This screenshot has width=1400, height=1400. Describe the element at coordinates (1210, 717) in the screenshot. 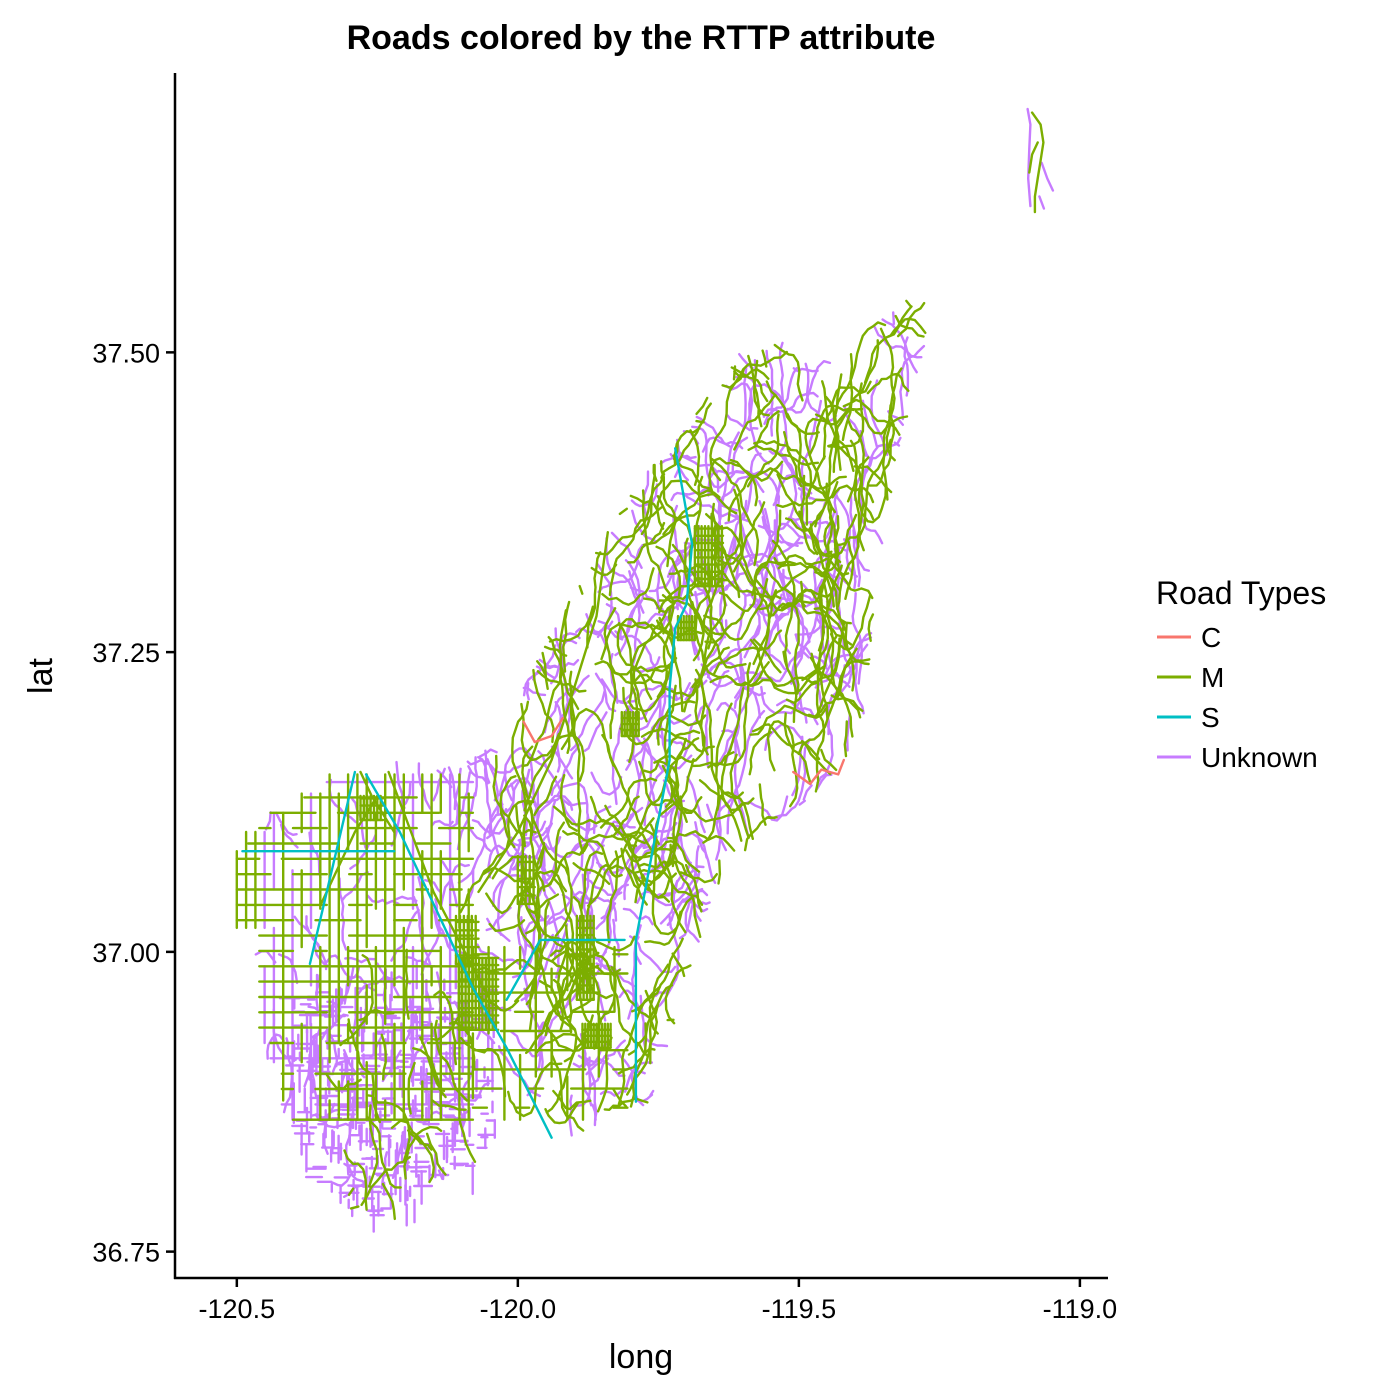

I see `legend-label-s: S` at that location.